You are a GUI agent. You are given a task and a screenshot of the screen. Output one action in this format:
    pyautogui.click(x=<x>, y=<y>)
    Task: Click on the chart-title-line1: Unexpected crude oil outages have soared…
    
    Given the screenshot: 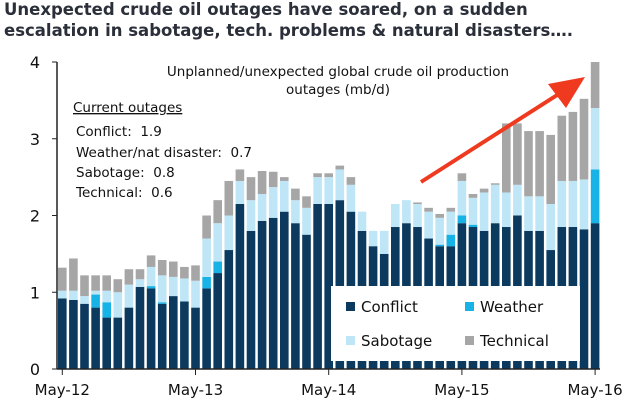 What is the action you would take?
    pyautogui.click(x=266, y=9)
    